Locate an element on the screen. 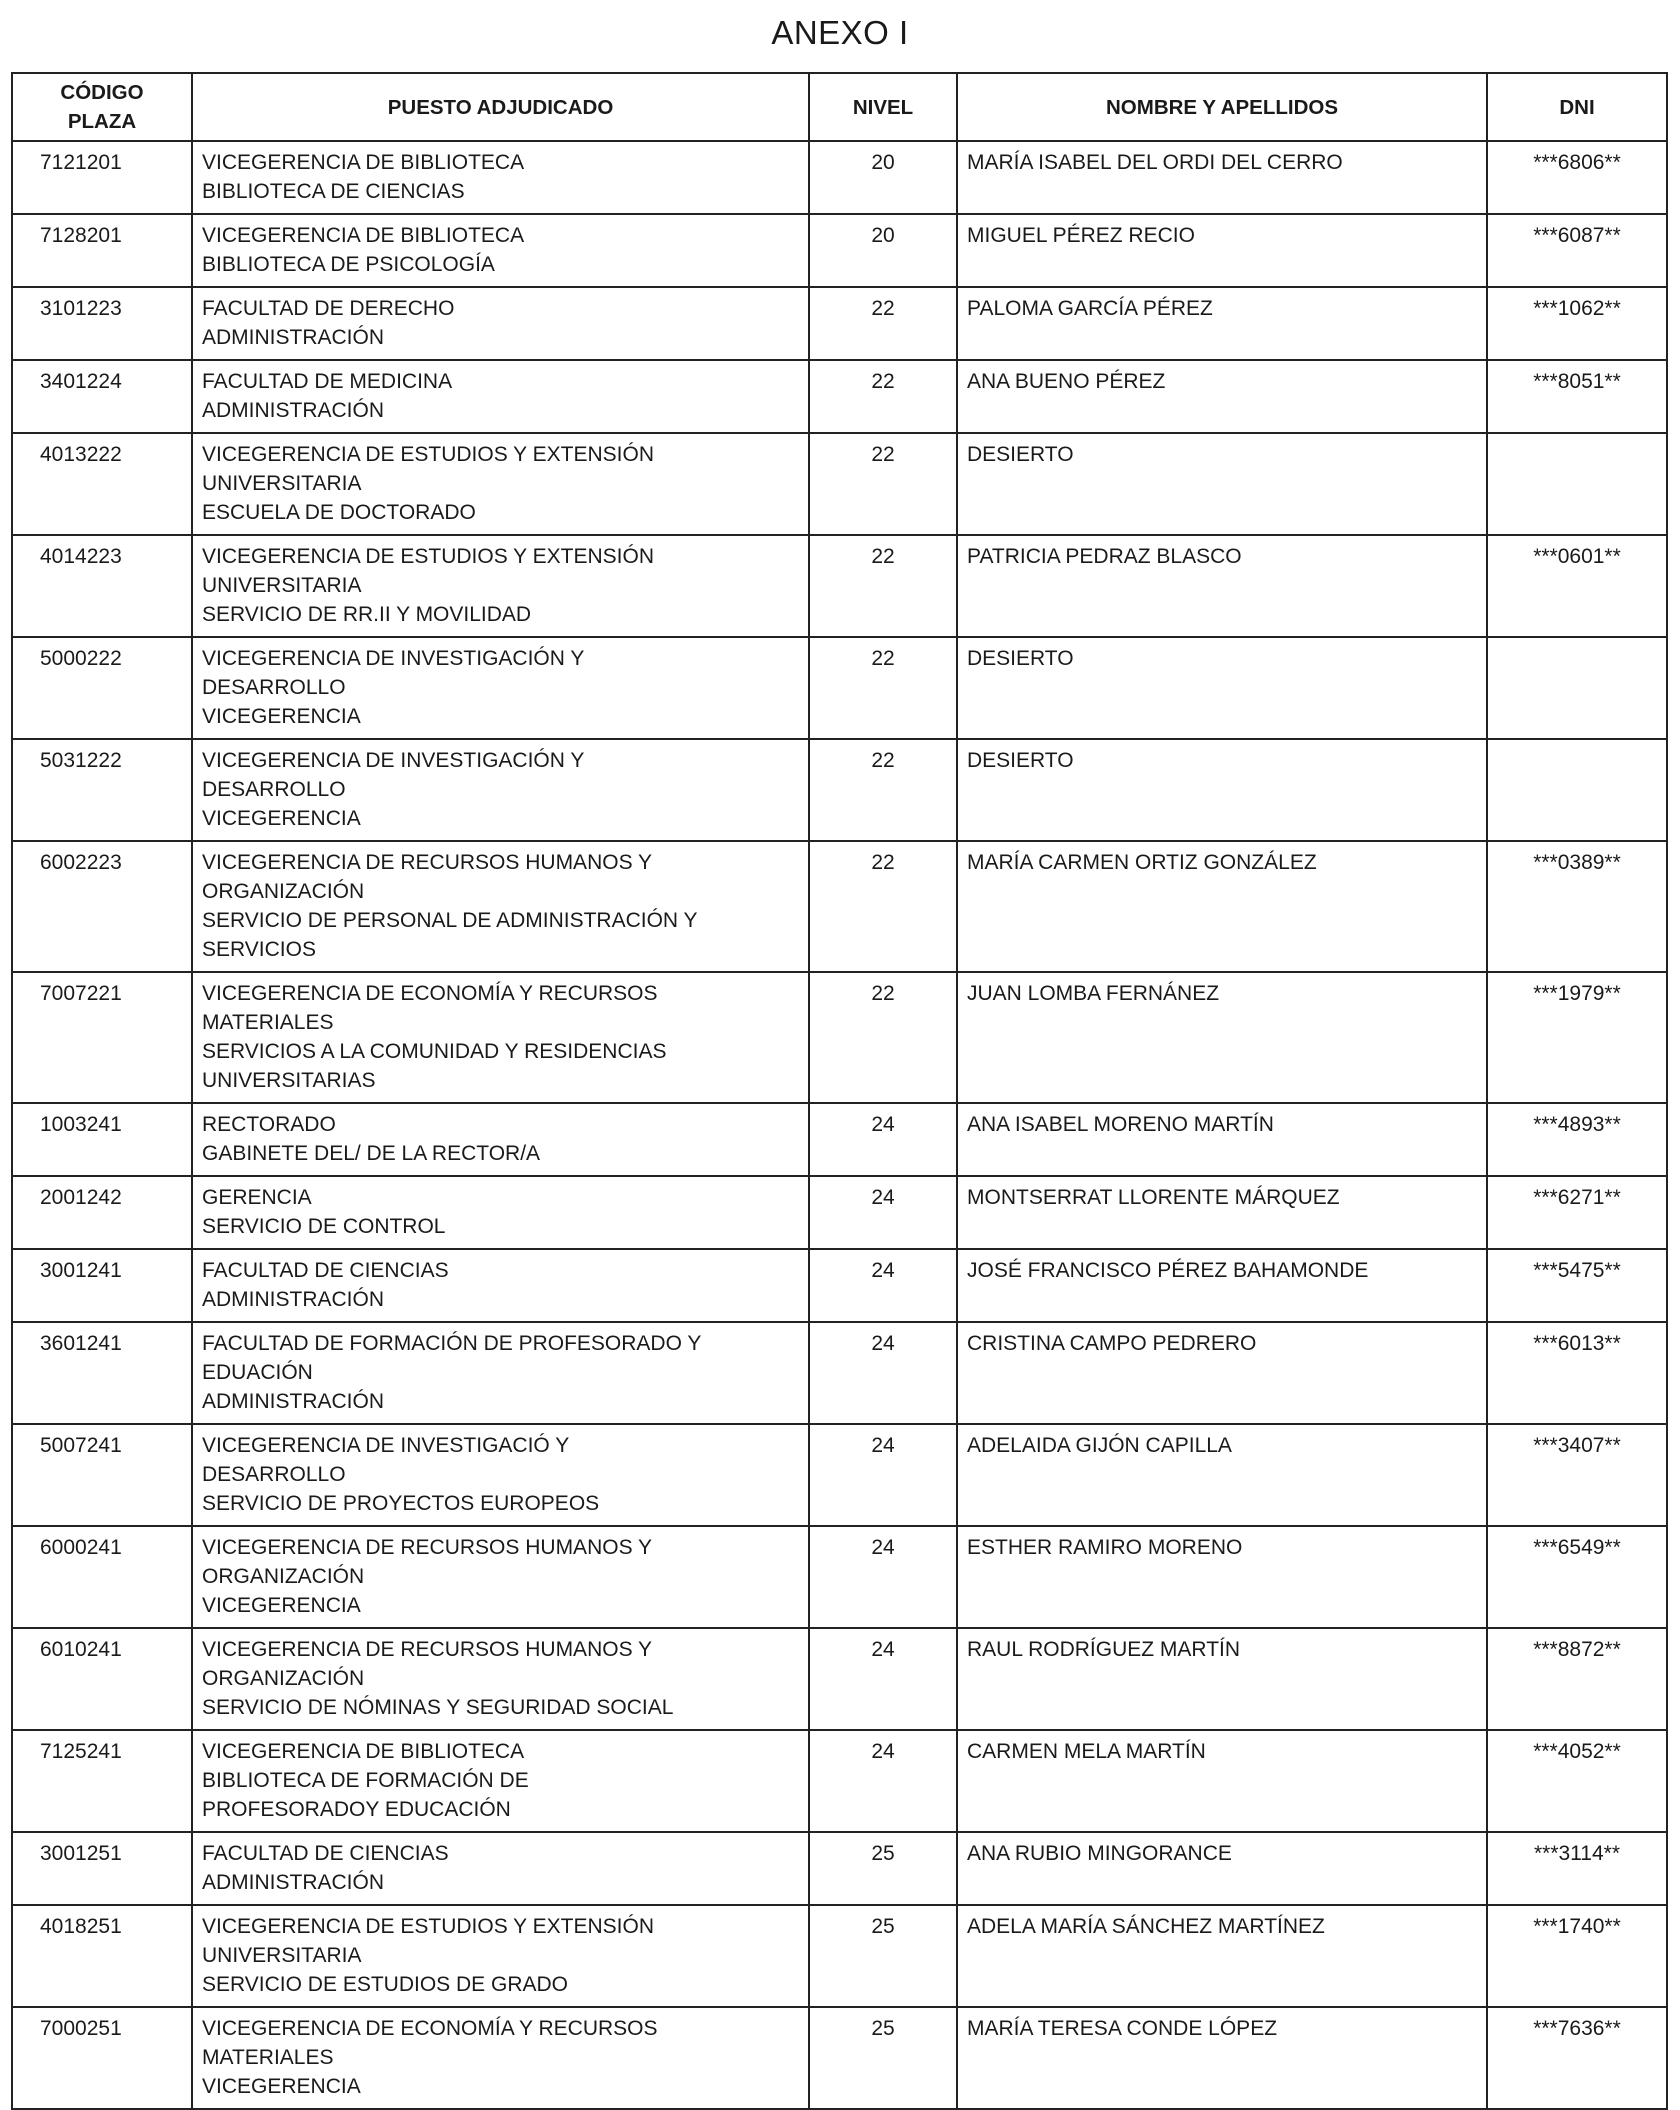  codigo-cell: 5000222 is located at coordinates (102, 688).